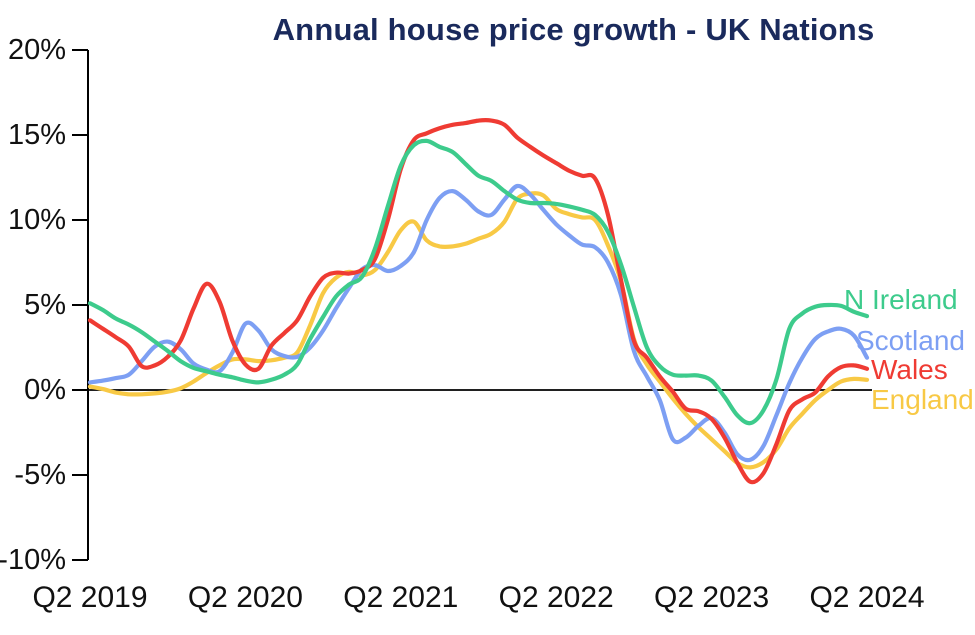 Image resolution: width=975 pixels, height=635 pixels. What do you see at coordinates (36, 50) in the screenshot?
I see `y-axis-label: 20%` at bounding box center [36, 50].